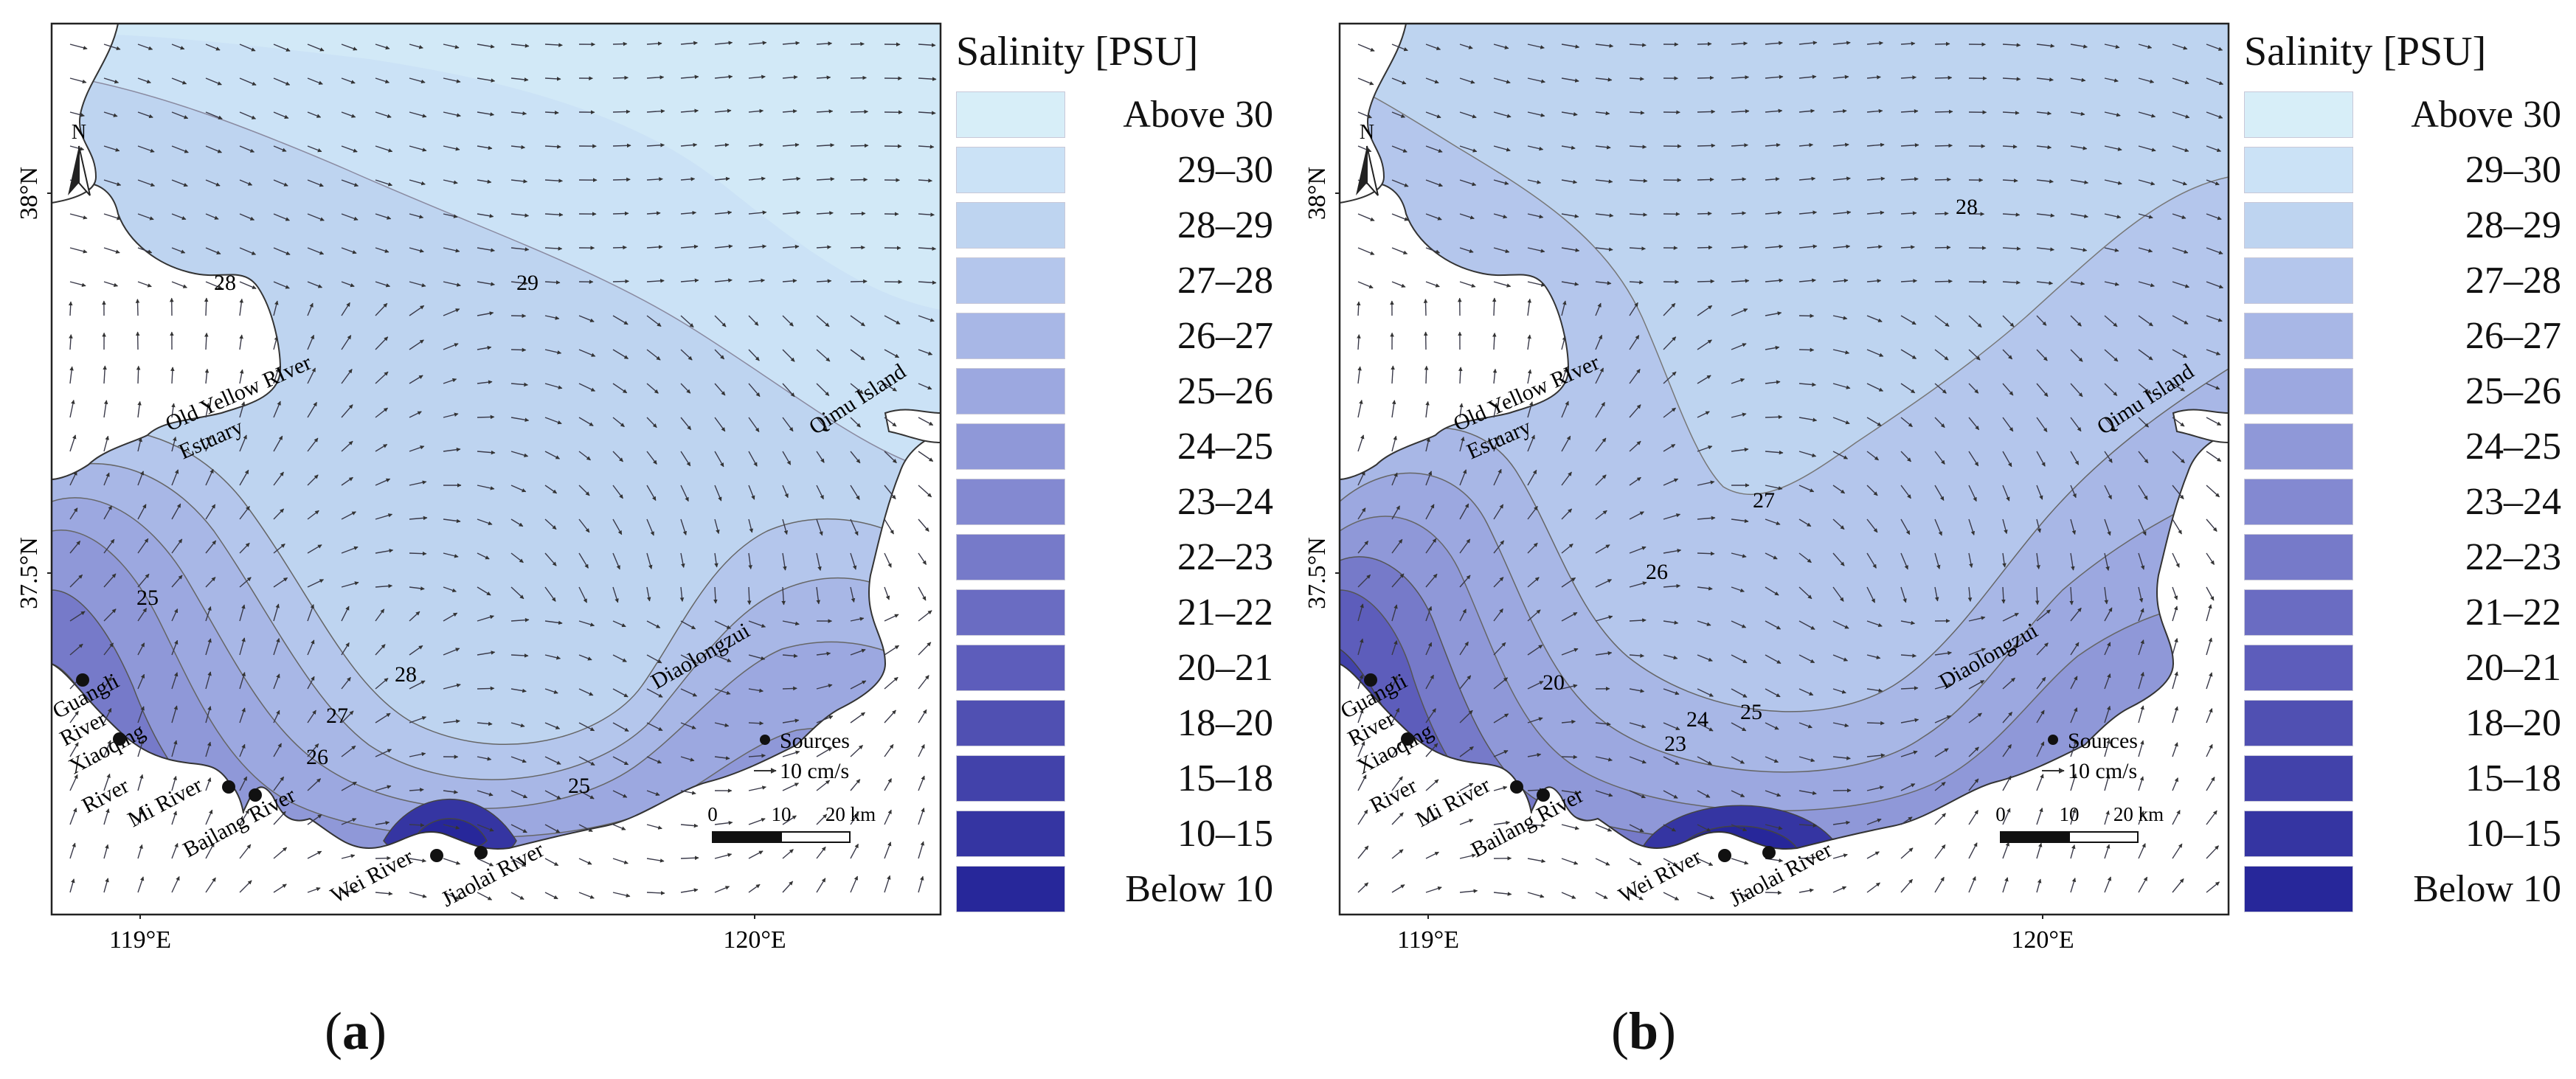  I want to click on legend-item: 28–29, so click(2403, 225).